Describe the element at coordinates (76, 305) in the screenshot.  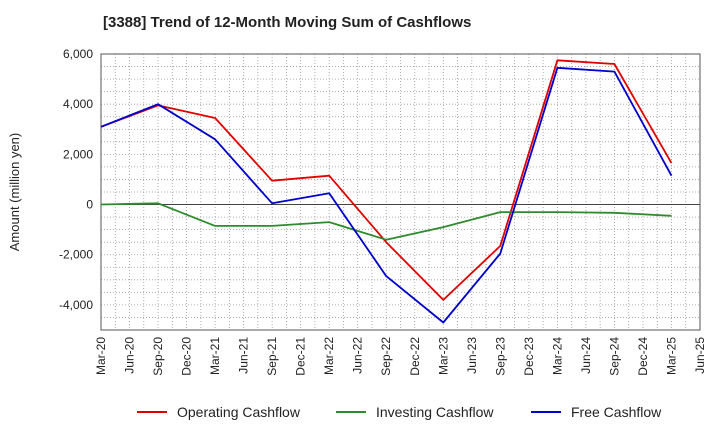
I see `y-tick-label: -4,000` at that location.